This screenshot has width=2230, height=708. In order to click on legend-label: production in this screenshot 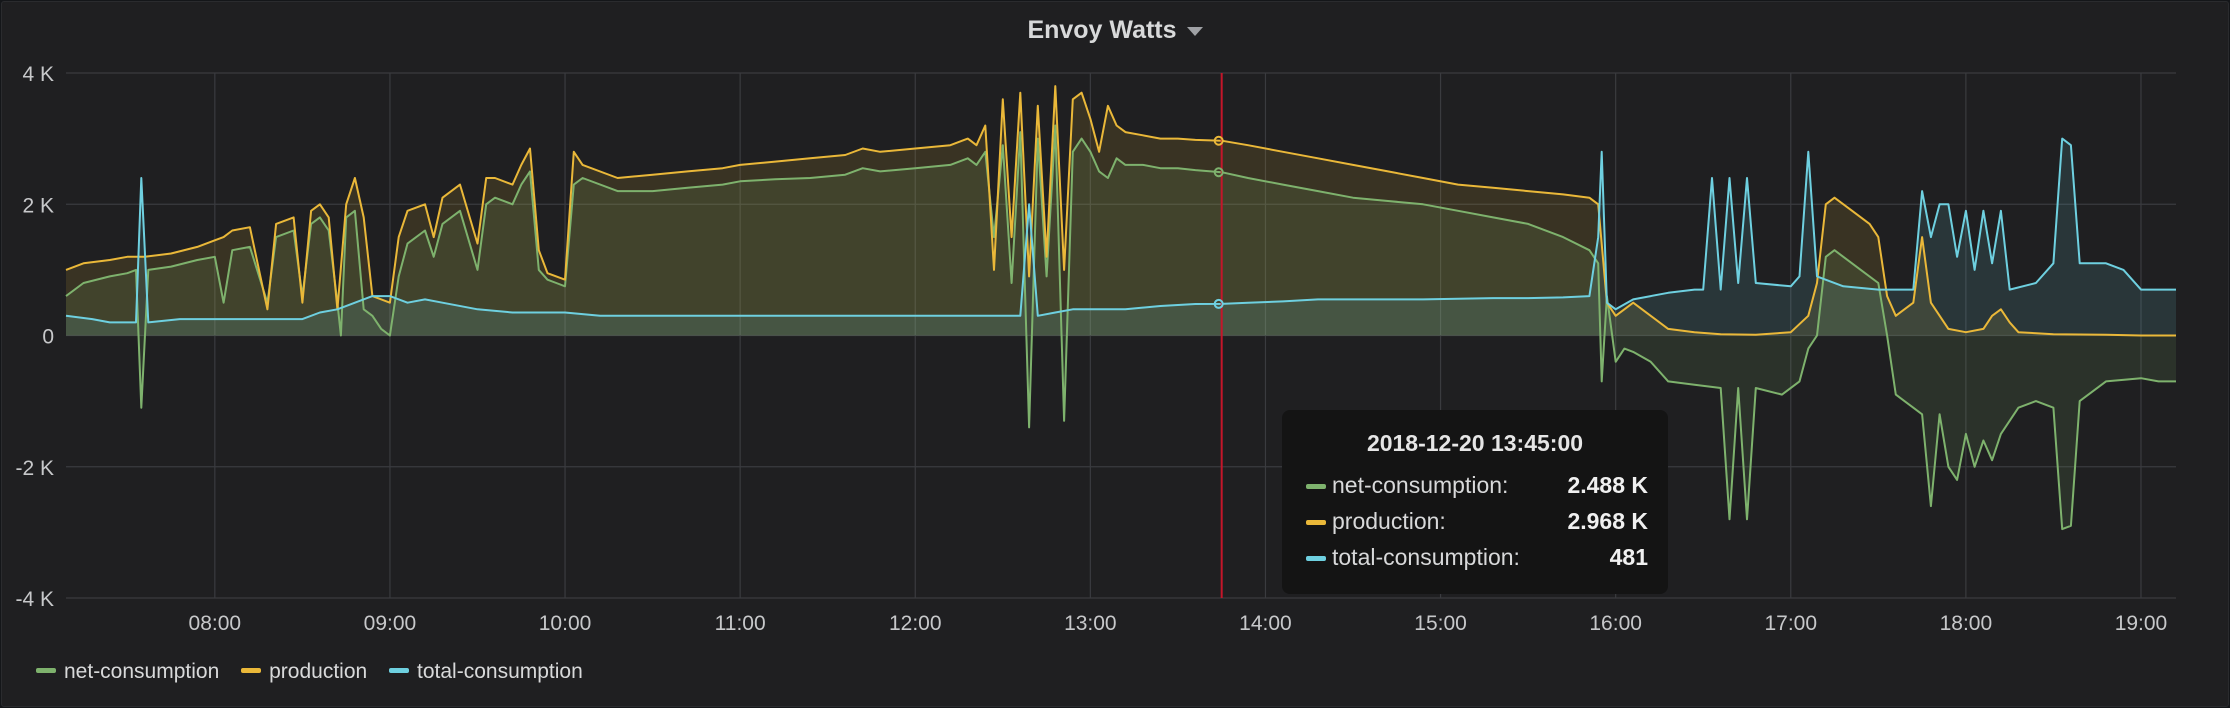, I will do `click(318, 671)`.